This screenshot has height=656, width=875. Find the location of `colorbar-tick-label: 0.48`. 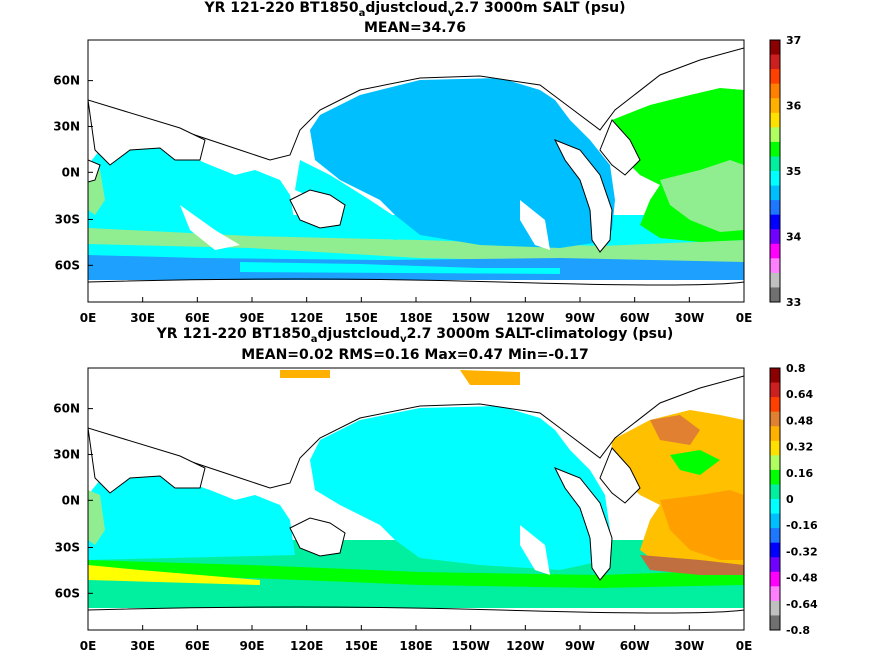

colorbar-tick-label: 0.48 is located at coordinates (799, 420).